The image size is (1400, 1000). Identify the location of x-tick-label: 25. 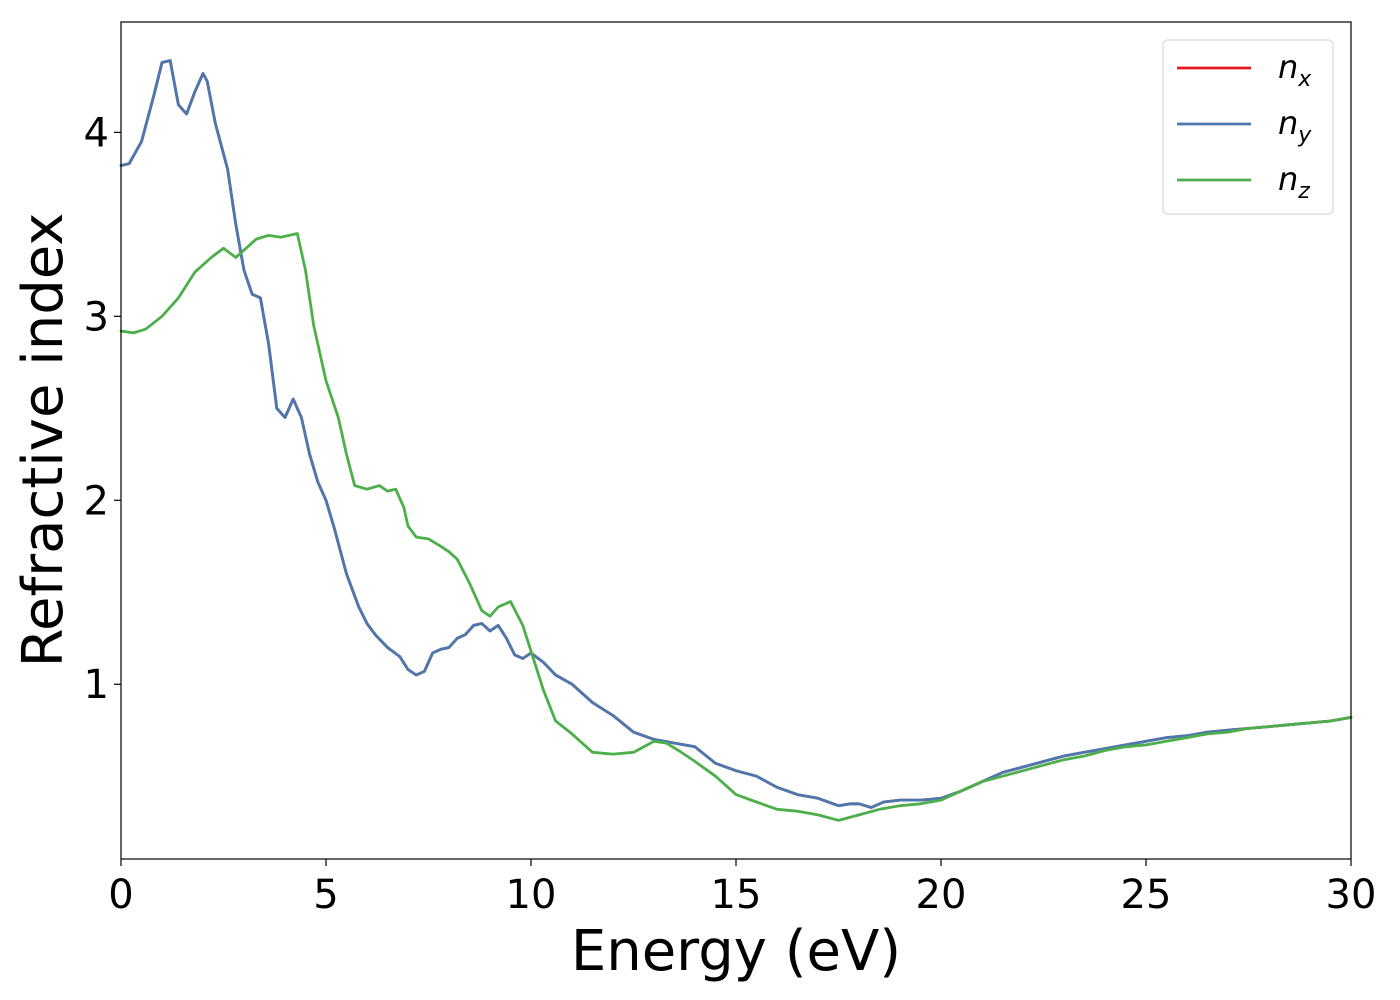
(1146, 895).